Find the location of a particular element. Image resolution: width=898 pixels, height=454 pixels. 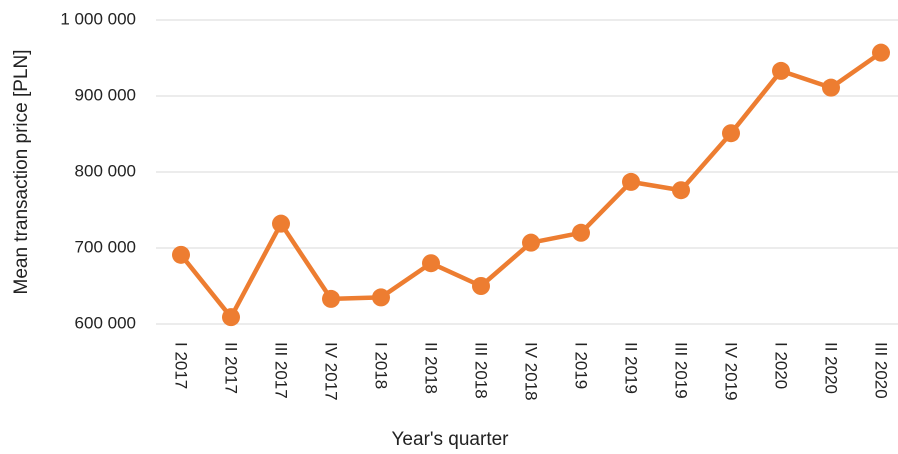

x-tick-label: III 2018 is located at coordinates (481, 370).